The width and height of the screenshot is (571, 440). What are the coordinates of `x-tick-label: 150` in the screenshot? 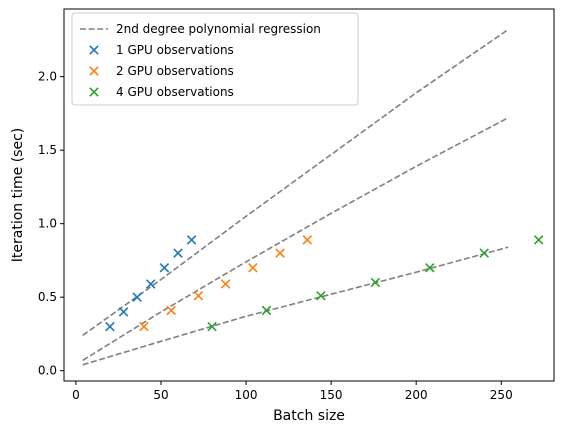 It's located at (331, 395).